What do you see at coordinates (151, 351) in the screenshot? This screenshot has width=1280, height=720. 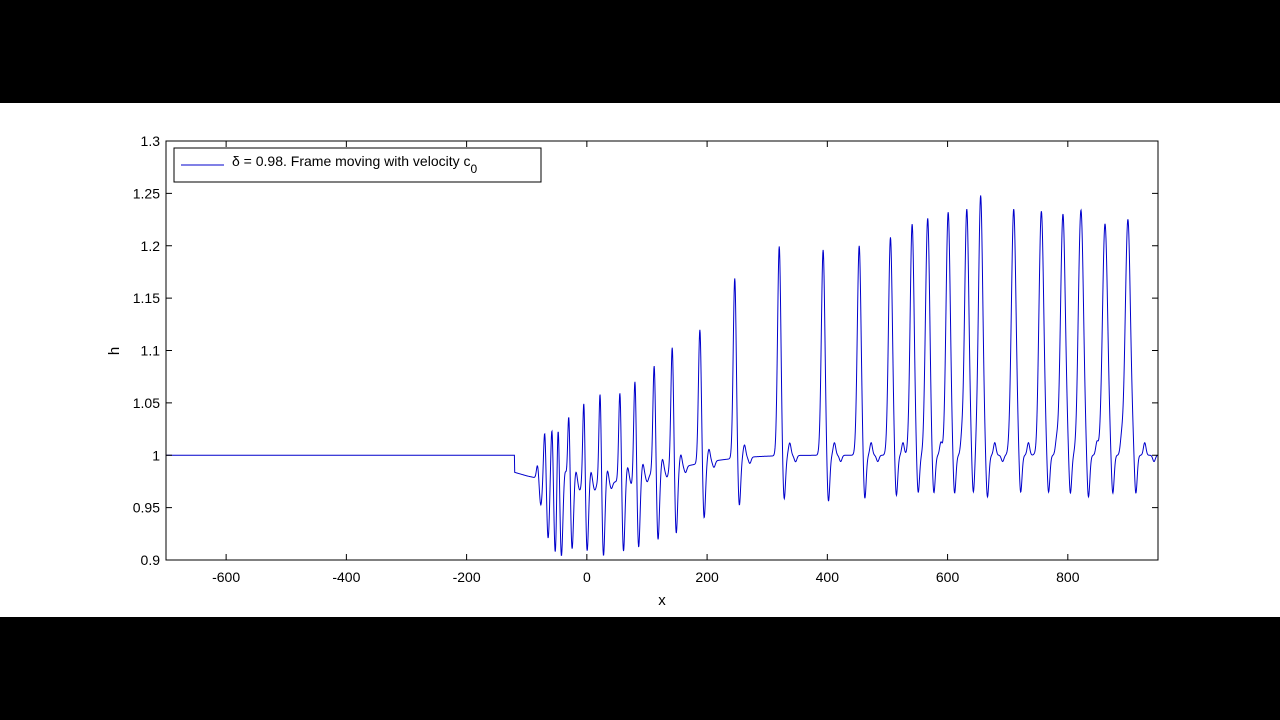 I see `y-tick-label: 1.1` at bounding box center [151, 351].